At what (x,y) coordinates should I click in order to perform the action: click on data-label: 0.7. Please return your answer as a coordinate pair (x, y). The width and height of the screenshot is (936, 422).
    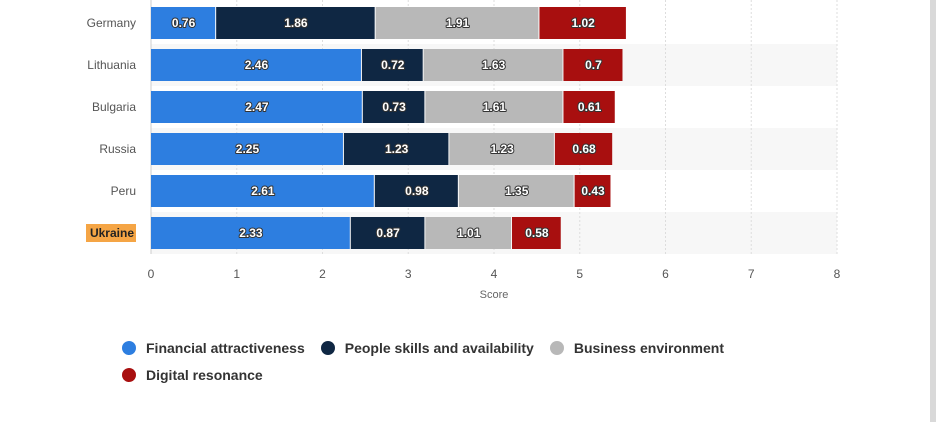
    Looking at the image, I should click on (593, 65).